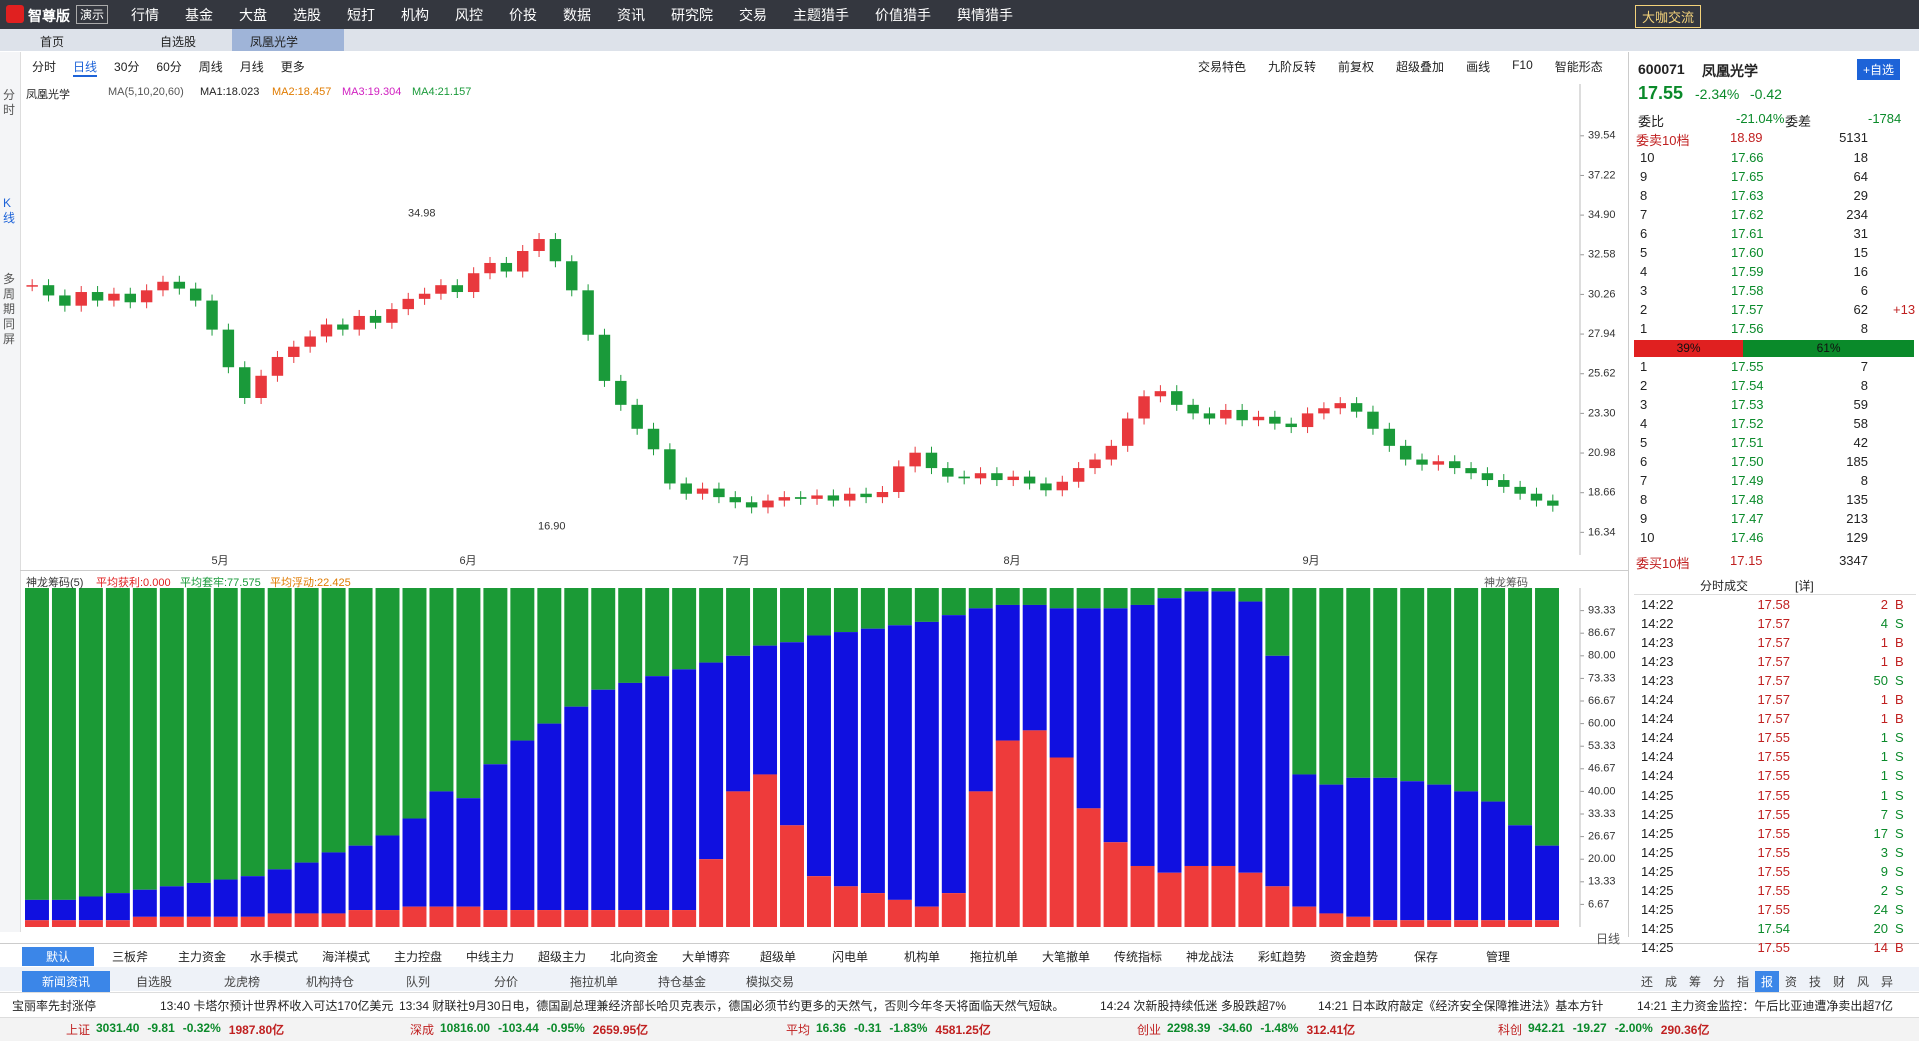 The height and width of the screenshot is (1041, 1919). I want to click on menu-item: 价值猎手, so click(903, 14).